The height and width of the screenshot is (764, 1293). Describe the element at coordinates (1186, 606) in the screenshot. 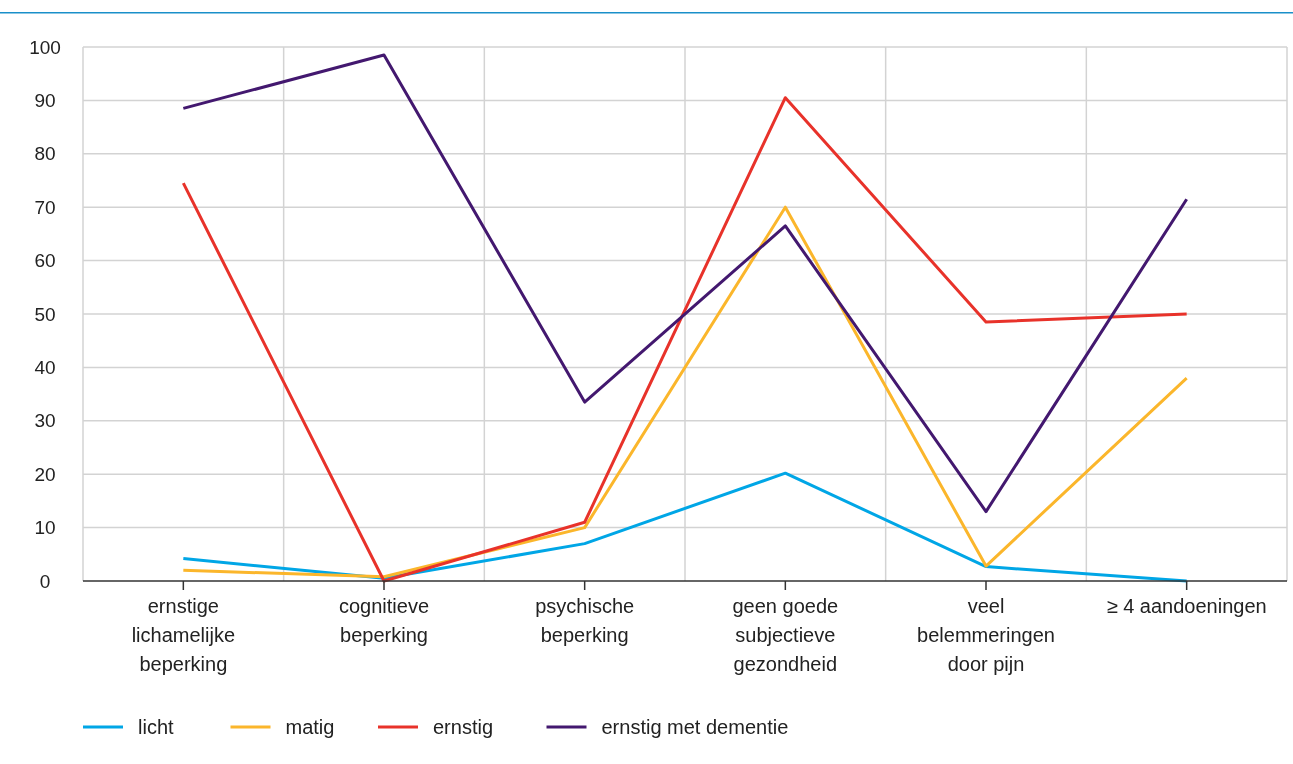

I see `x-tick-label: ≥ 4 aandoeningen` at that location.